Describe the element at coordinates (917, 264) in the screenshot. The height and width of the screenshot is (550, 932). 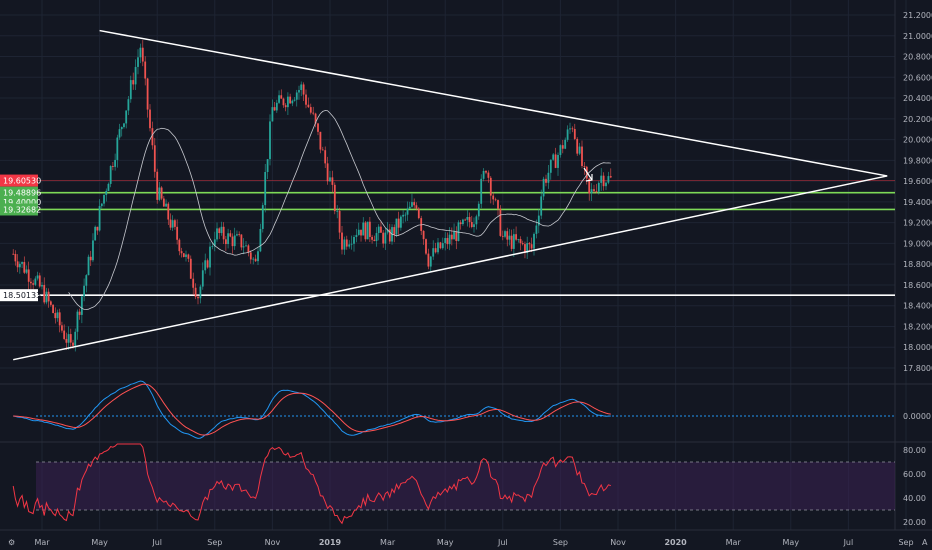
I see `price-tick-label: 18.8000` at that location.